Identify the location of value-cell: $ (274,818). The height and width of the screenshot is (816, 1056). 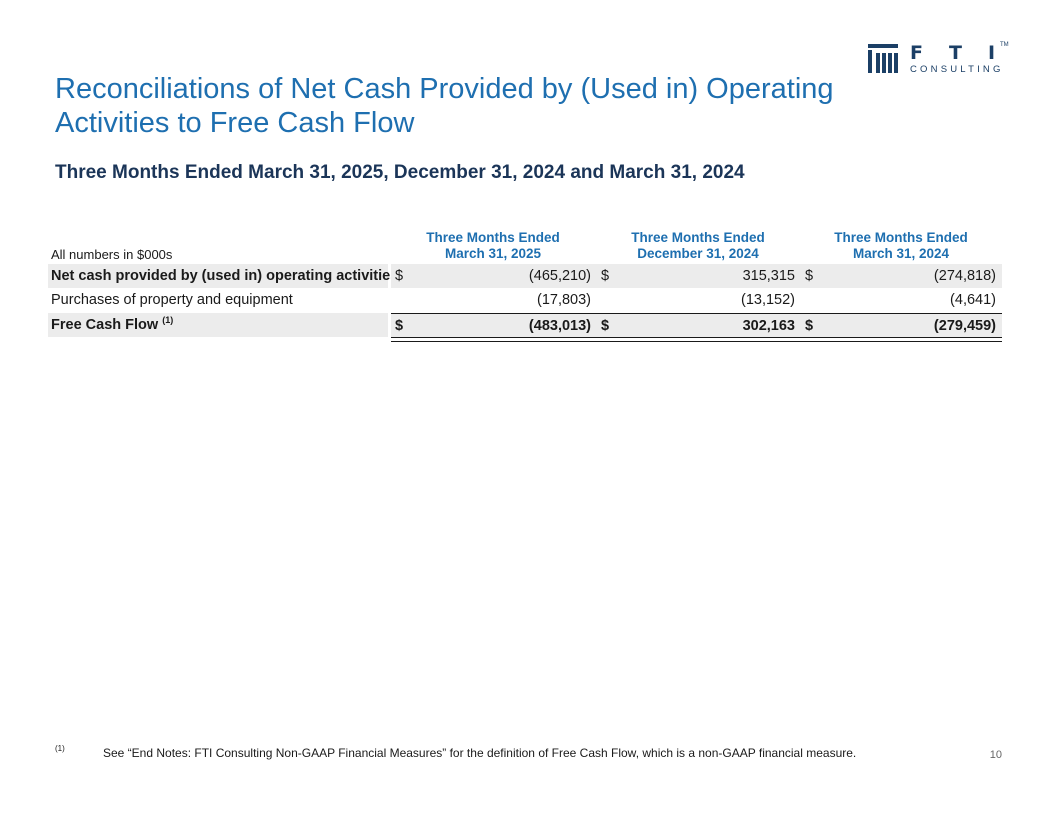
(901, 276).